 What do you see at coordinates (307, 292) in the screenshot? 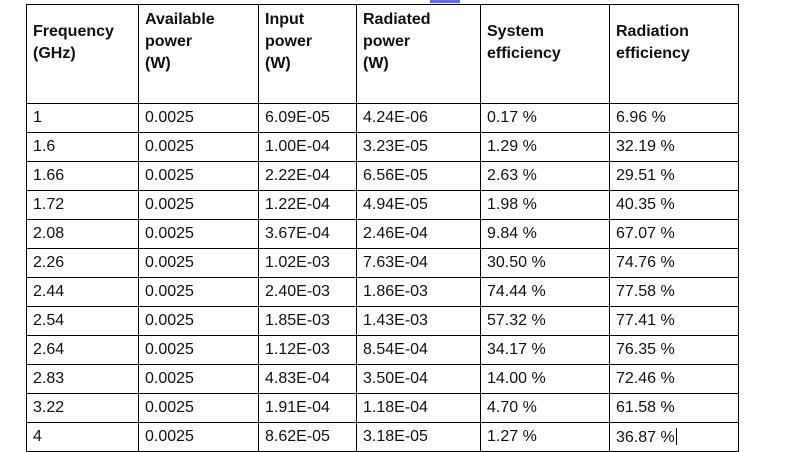
I see `cell-input-power: 2.40E-03` at bounding box center [307, 292].